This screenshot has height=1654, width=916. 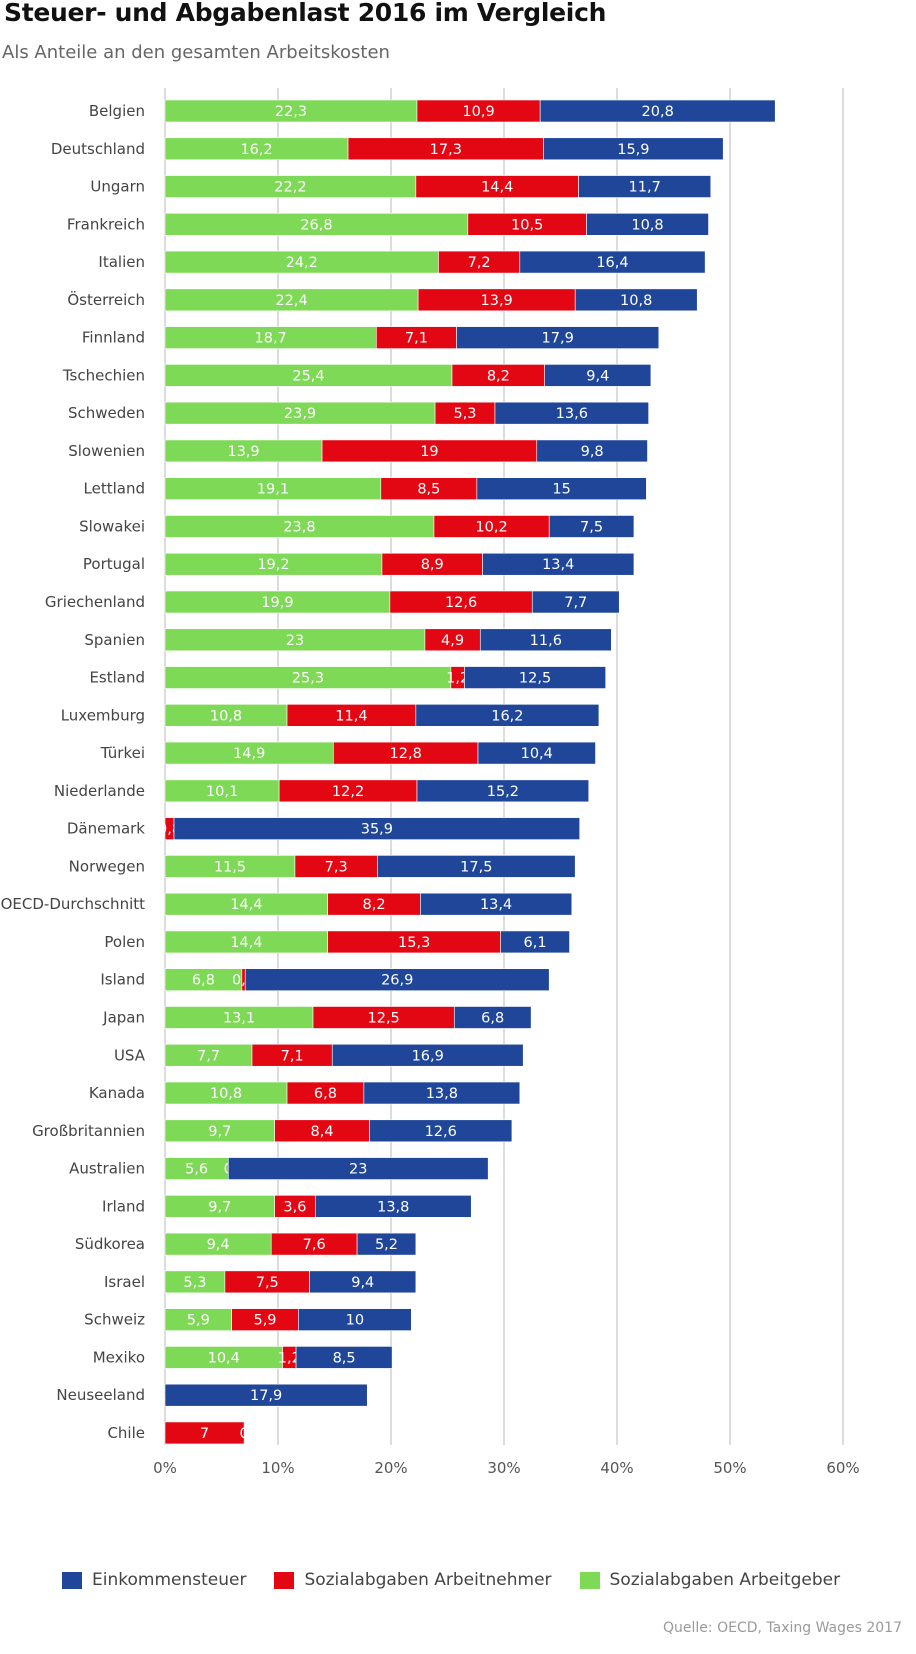 I want to click on category-label: Portugal, so click(x=114, y=564).